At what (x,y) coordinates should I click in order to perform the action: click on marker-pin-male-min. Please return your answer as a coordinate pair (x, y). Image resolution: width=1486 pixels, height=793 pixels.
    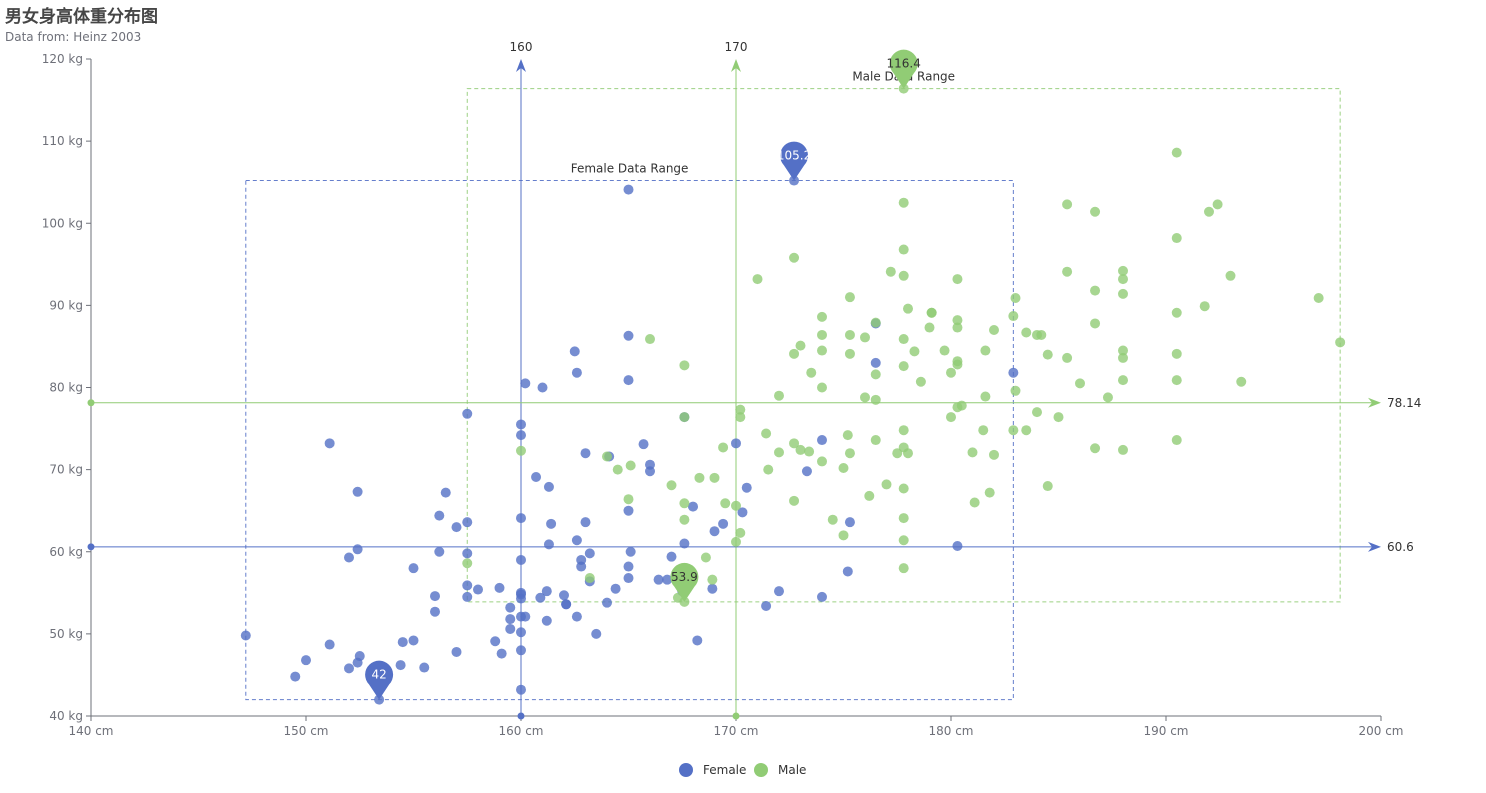
    Looking at the image, I should click on (684, 582).